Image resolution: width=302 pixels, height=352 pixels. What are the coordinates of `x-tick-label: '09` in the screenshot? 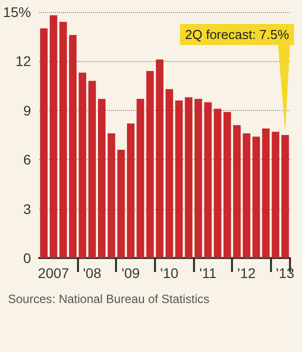 It's located at (131, 273).